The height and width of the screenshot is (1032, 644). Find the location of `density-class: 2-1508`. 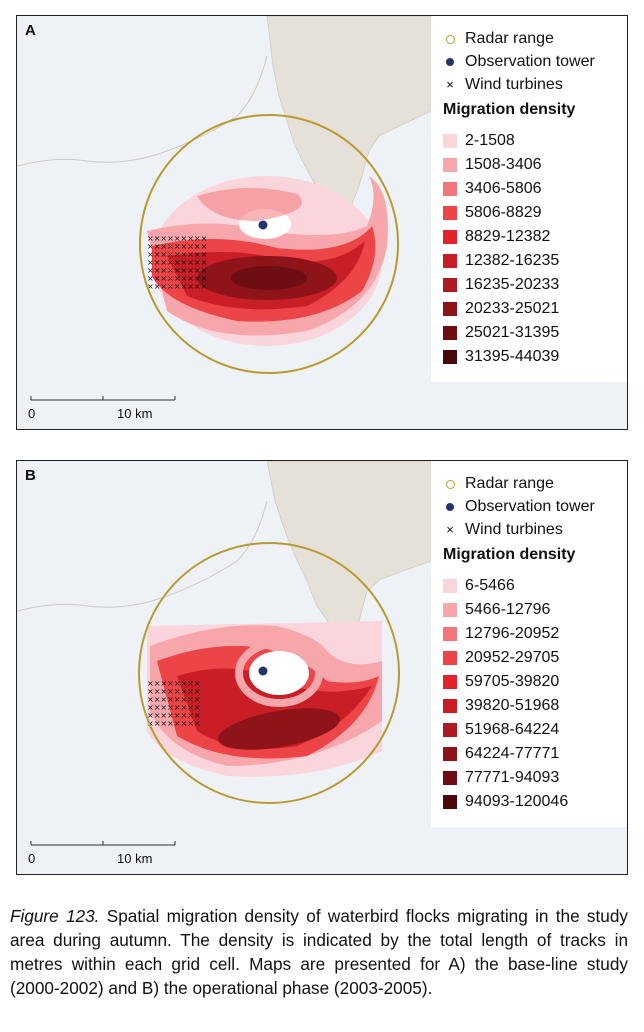

density-class: 2-1508 is located at coordinates (479, 141).